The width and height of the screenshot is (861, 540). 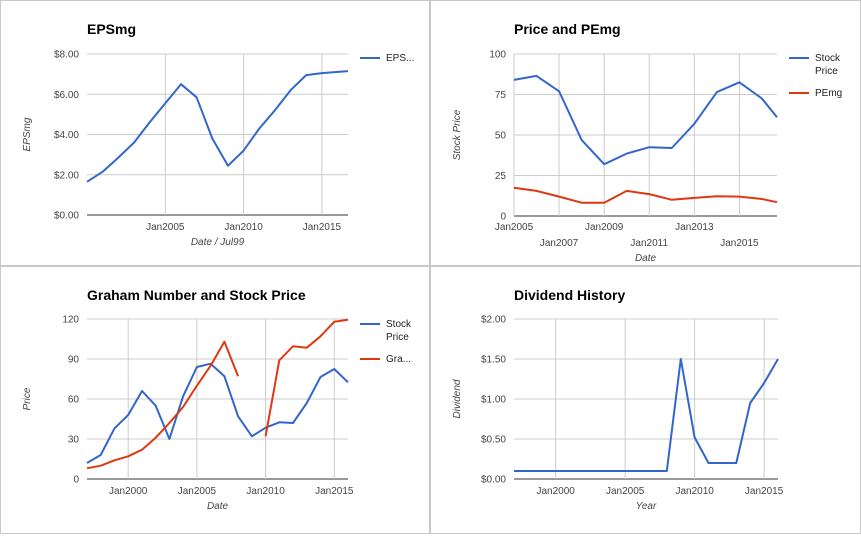 What do you see at coordinates (694, 227) in the screenshot?
I see `x-tick-label: Jan2013` at bounding box center [694, 227].